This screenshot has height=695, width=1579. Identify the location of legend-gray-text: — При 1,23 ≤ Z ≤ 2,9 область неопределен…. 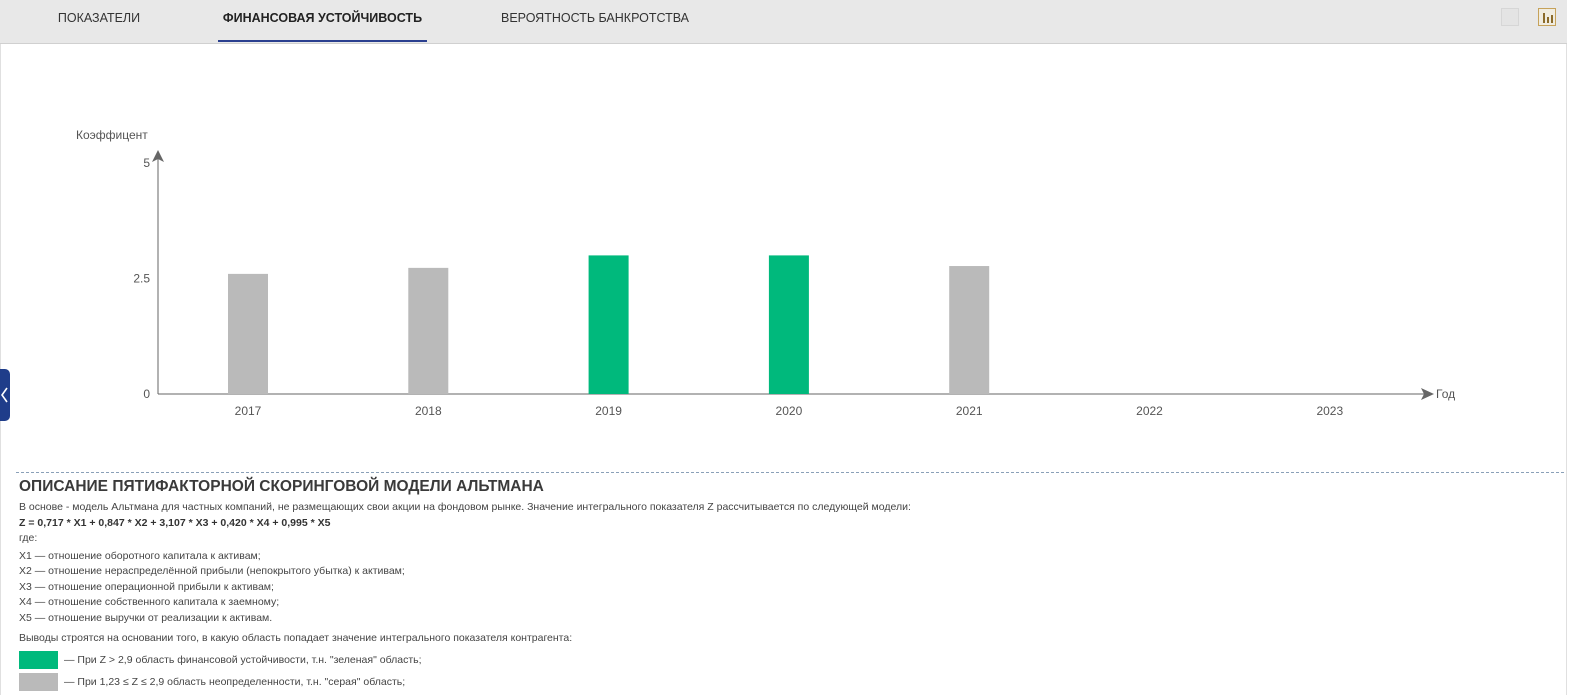
(235, 681).